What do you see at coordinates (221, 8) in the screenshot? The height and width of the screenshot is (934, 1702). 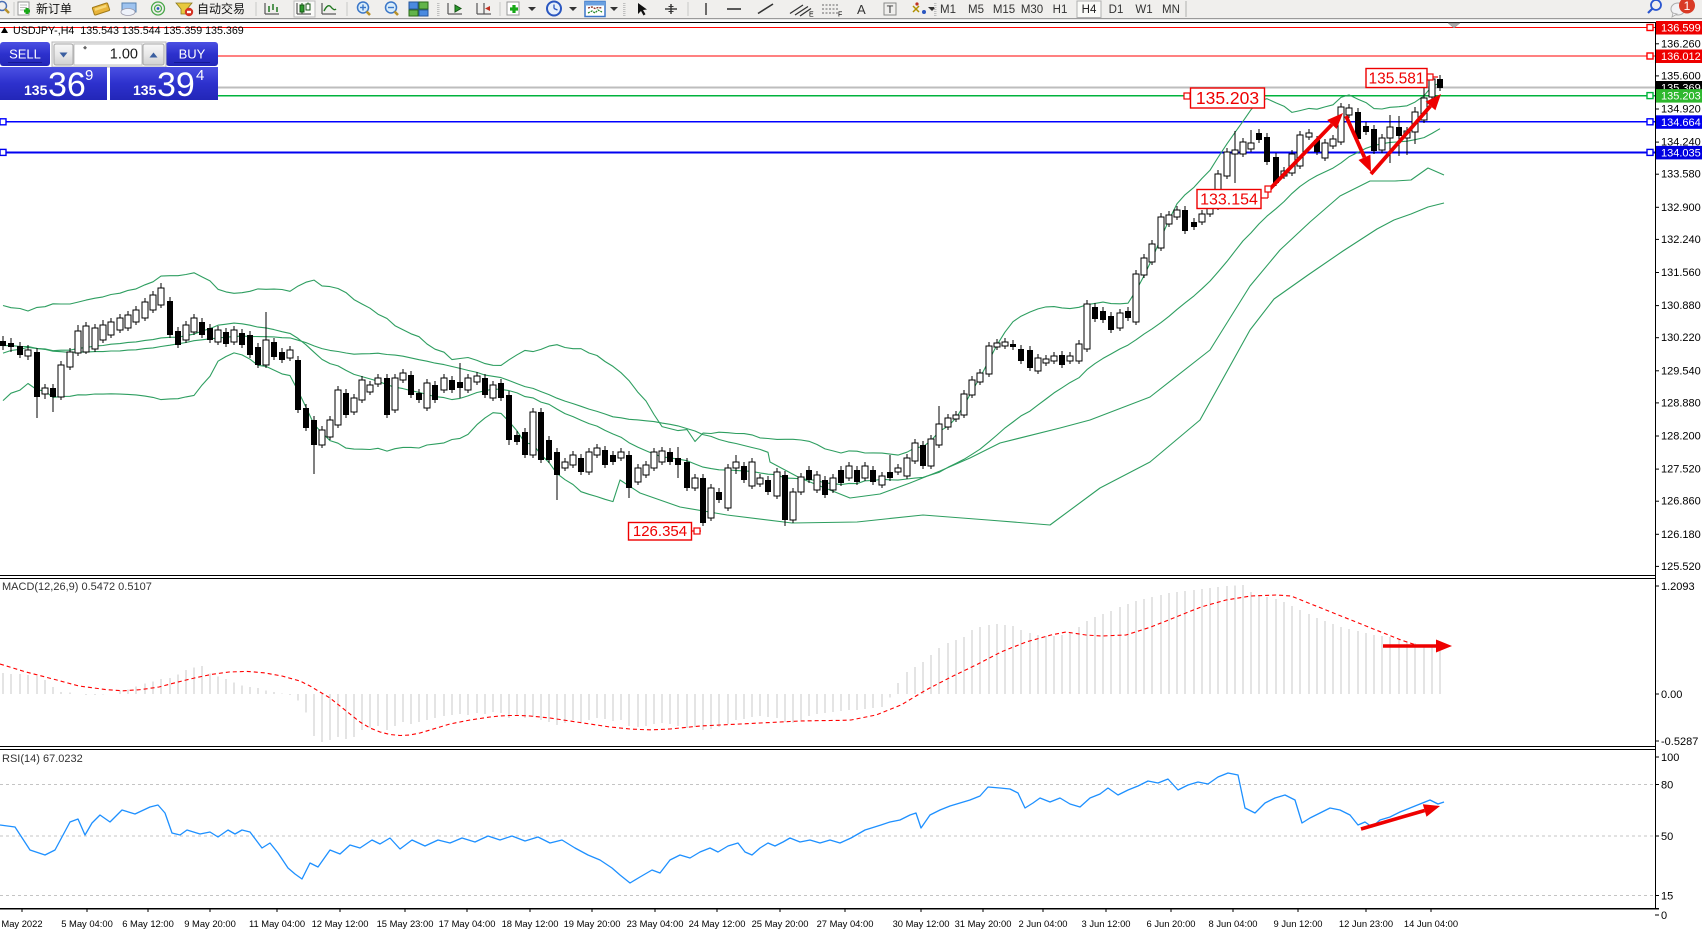 I see `svg-text: 自动交易` at bounding box center [221, 8].